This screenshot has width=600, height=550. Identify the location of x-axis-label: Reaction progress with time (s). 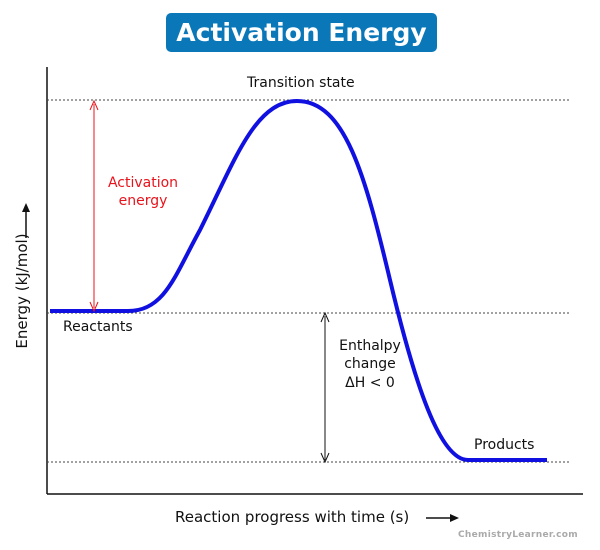
(292, 517).